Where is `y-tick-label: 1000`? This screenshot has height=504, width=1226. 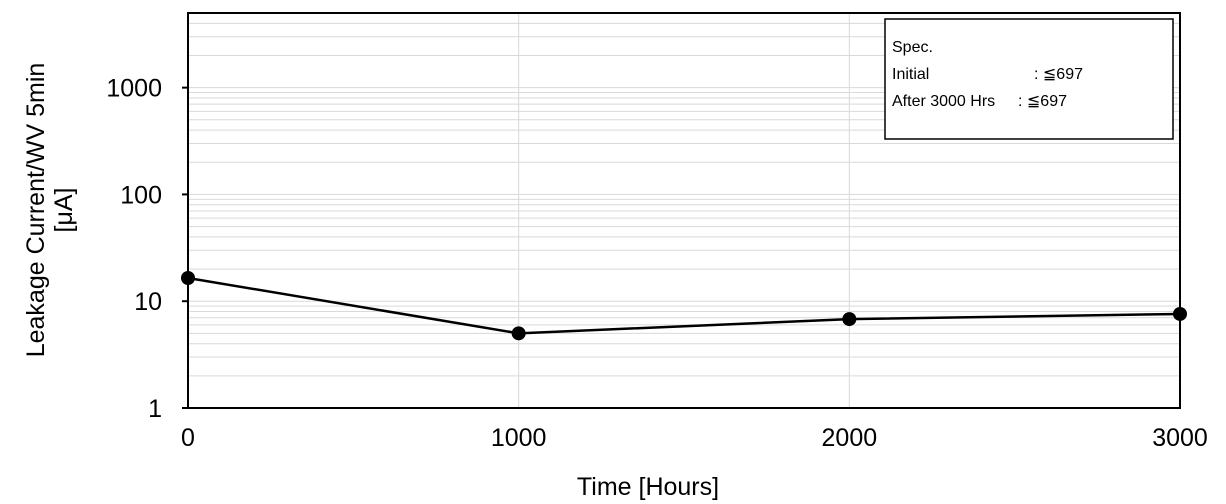 y-tick-label: 1000 is located at coordinates (134, 89).